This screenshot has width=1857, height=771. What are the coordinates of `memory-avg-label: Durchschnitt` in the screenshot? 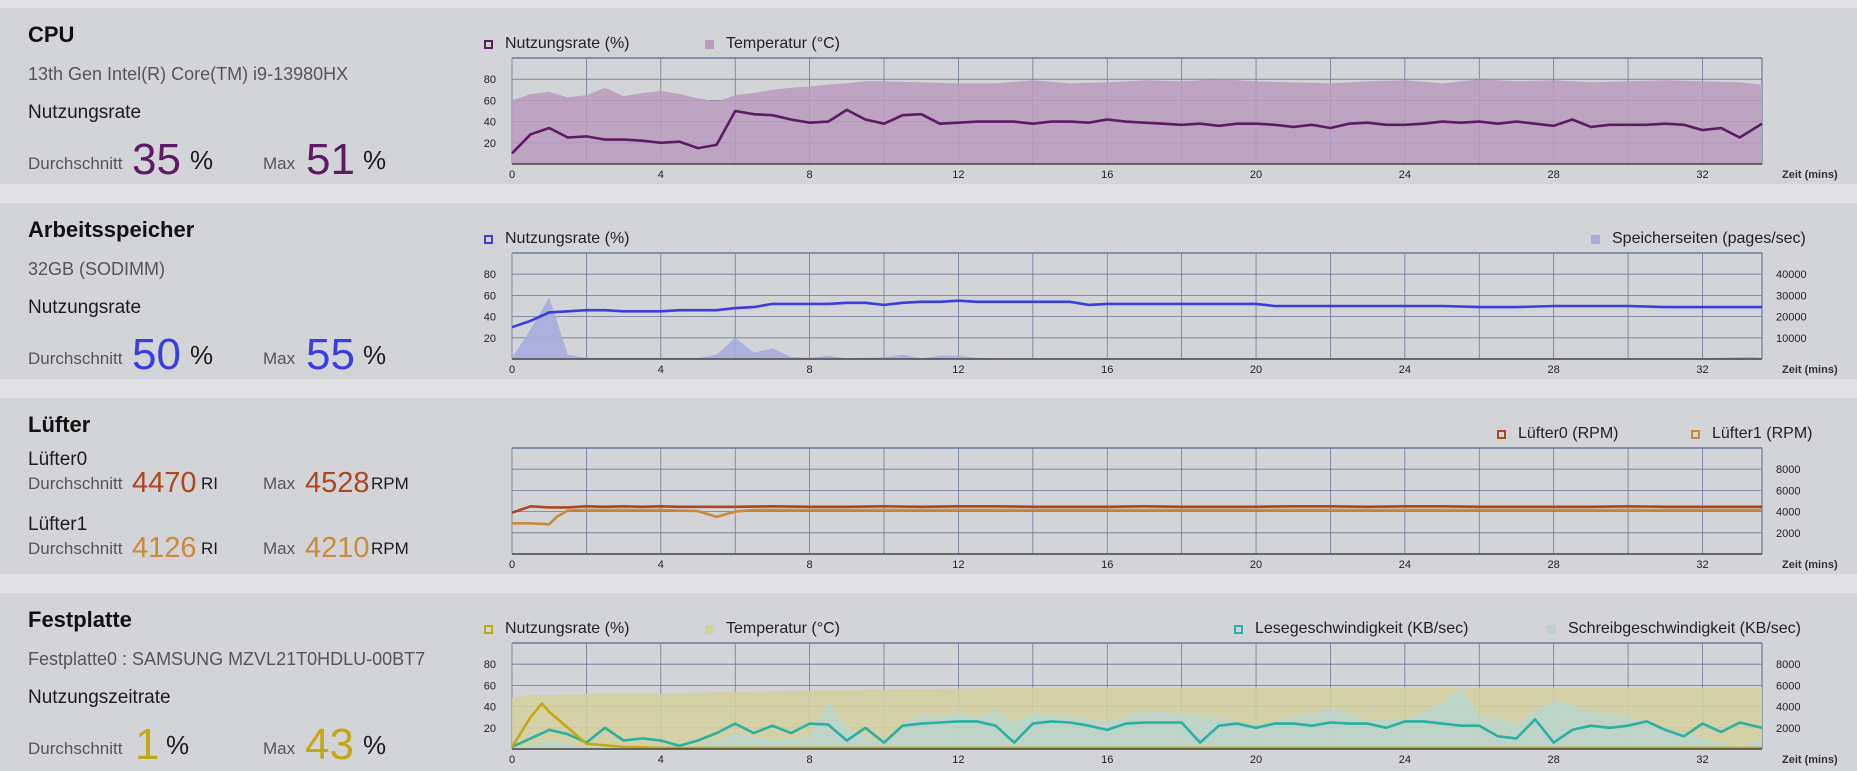 It's located at (75, 358).